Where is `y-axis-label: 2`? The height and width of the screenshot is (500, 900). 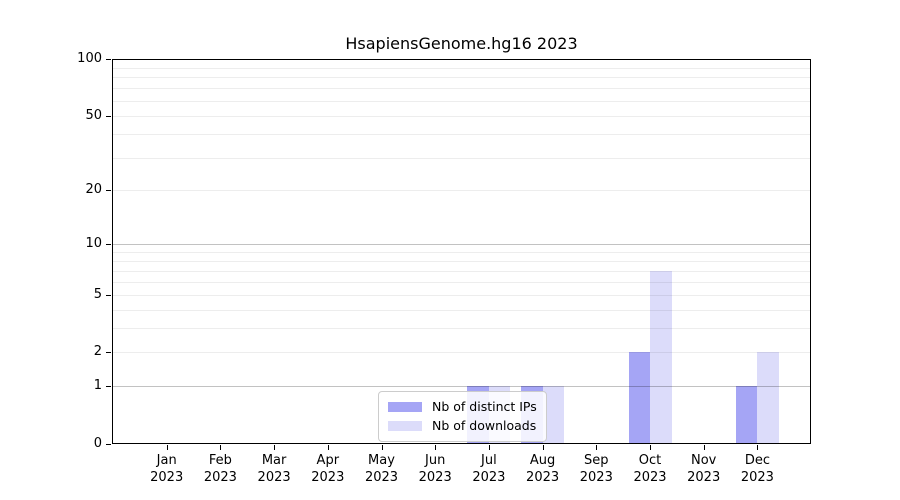
y-axis-label: 2 is located at coordinates (97, 352).